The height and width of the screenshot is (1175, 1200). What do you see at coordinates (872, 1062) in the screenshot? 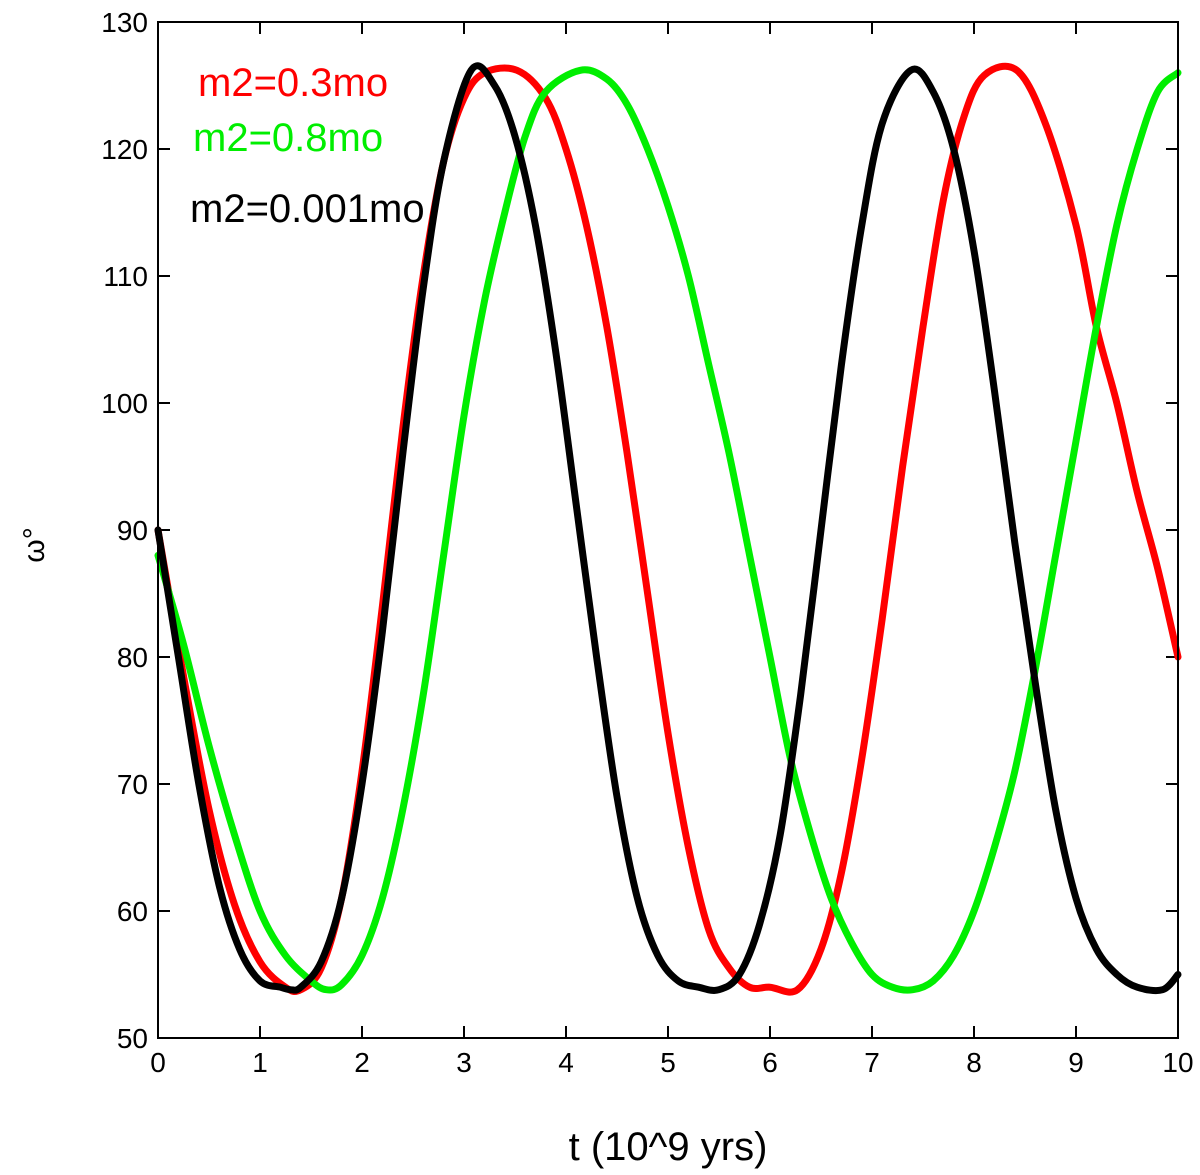
I see `x-tick-label: 7` at bounding box center [872, 1062].